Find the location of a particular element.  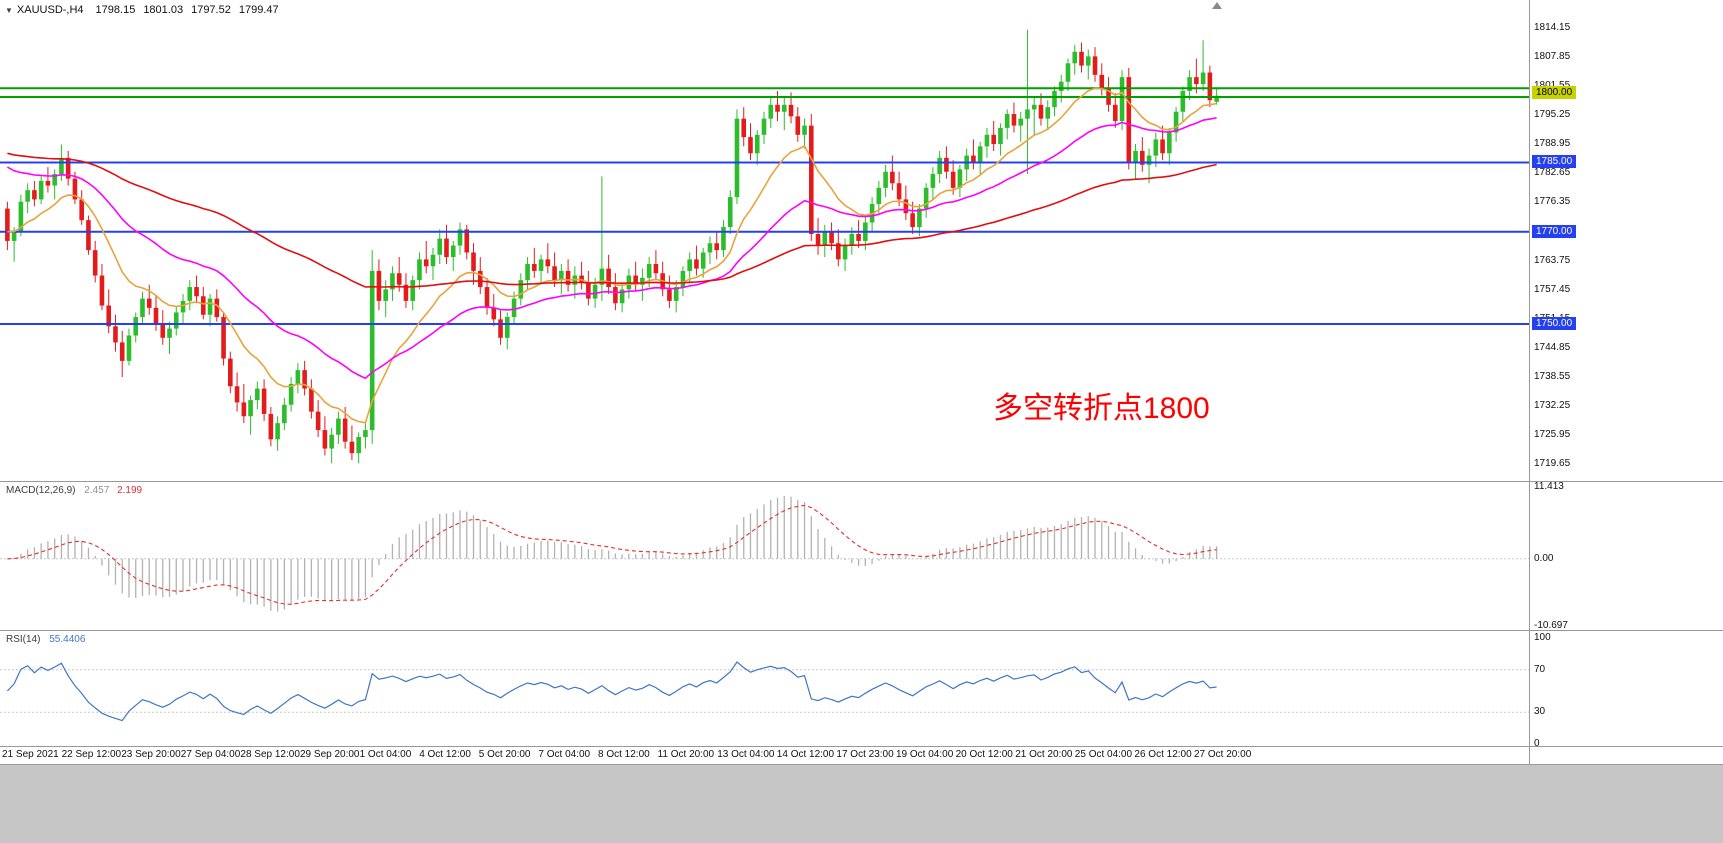

price-line-badge: 1770.00 is located at coordinates (1554, 231).